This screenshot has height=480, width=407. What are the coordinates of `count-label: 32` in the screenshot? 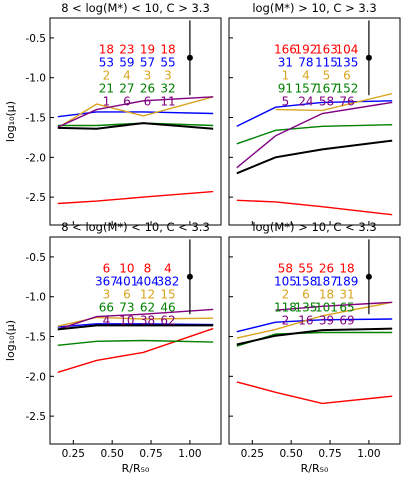 It's located at (167, 89).